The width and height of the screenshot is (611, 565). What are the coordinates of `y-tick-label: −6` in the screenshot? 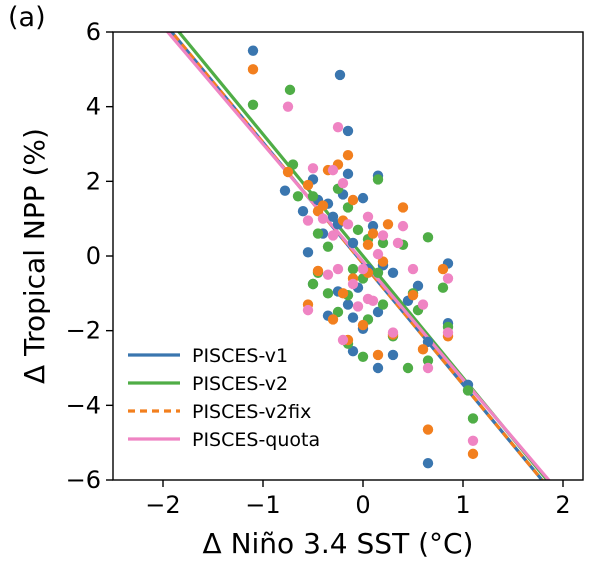 It's located at (83, 480).